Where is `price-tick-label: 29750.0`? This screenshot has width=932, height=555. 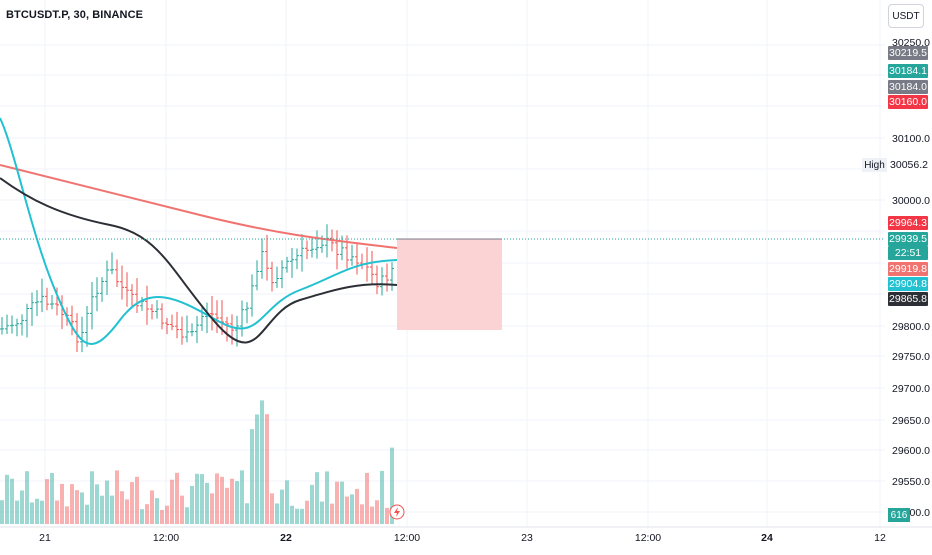 price-tick-label: 29750.0 is located at coordinates (911, 357).